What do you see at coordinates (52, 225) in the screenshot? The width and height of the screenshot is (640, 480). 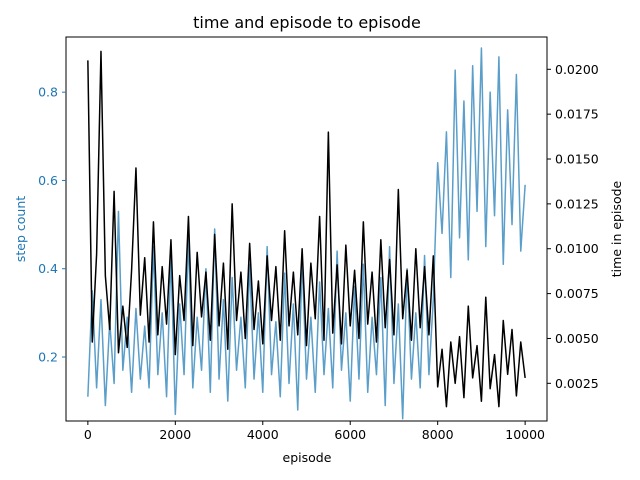 I see `y-axis-left: 0.2 0.4 0.6 0.8` at bounding box center [52, 225].